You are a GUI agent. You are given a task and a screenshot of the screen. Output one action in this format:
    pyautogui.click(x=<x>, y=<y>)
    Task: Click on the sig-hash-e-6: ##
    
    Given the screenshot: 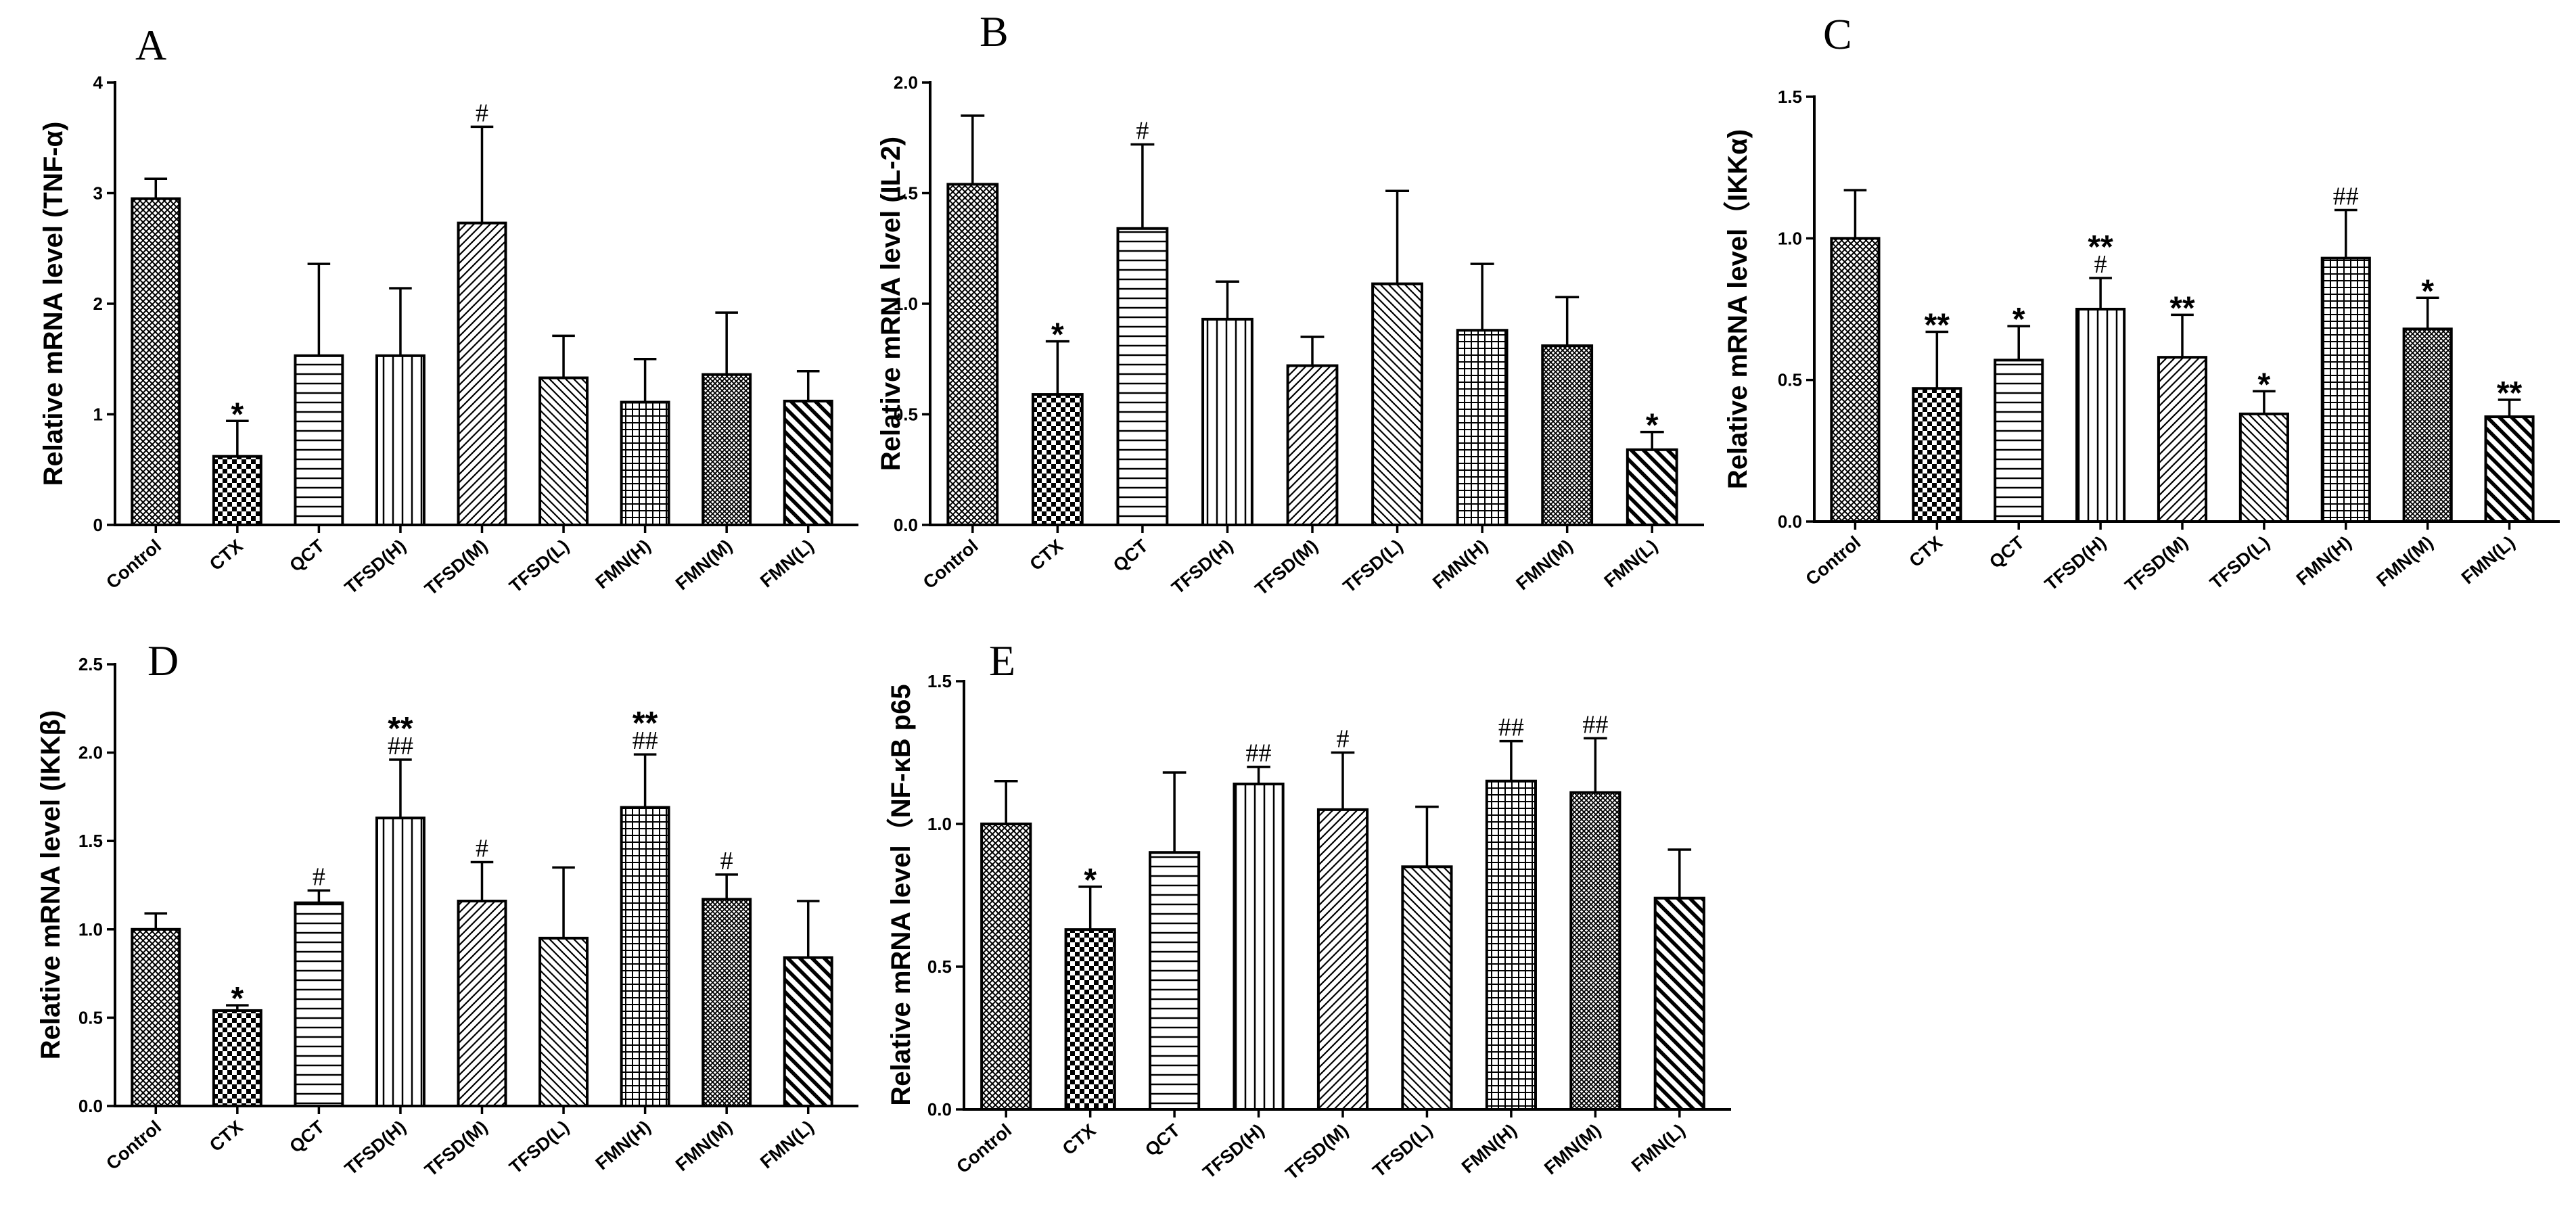 What is the action you would take?
    pyautogui.click(x=1511, y=728)
    